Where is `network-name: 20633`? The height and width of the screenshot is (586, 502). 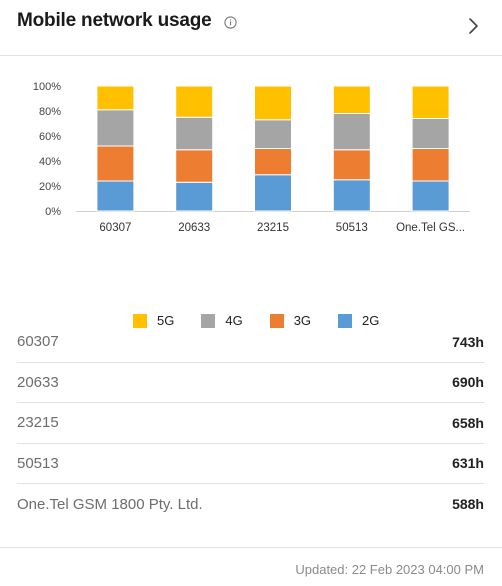 network-name: 20633 is located at coordinates (38, 382).